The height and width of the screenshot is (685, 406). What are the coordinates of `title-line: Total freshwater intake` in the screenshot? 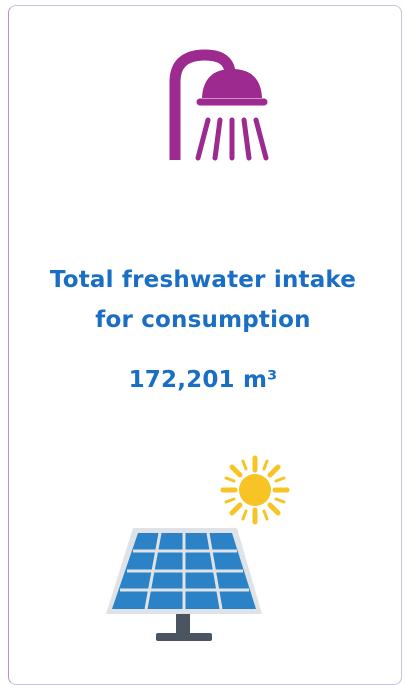 It's located at (203, 280).